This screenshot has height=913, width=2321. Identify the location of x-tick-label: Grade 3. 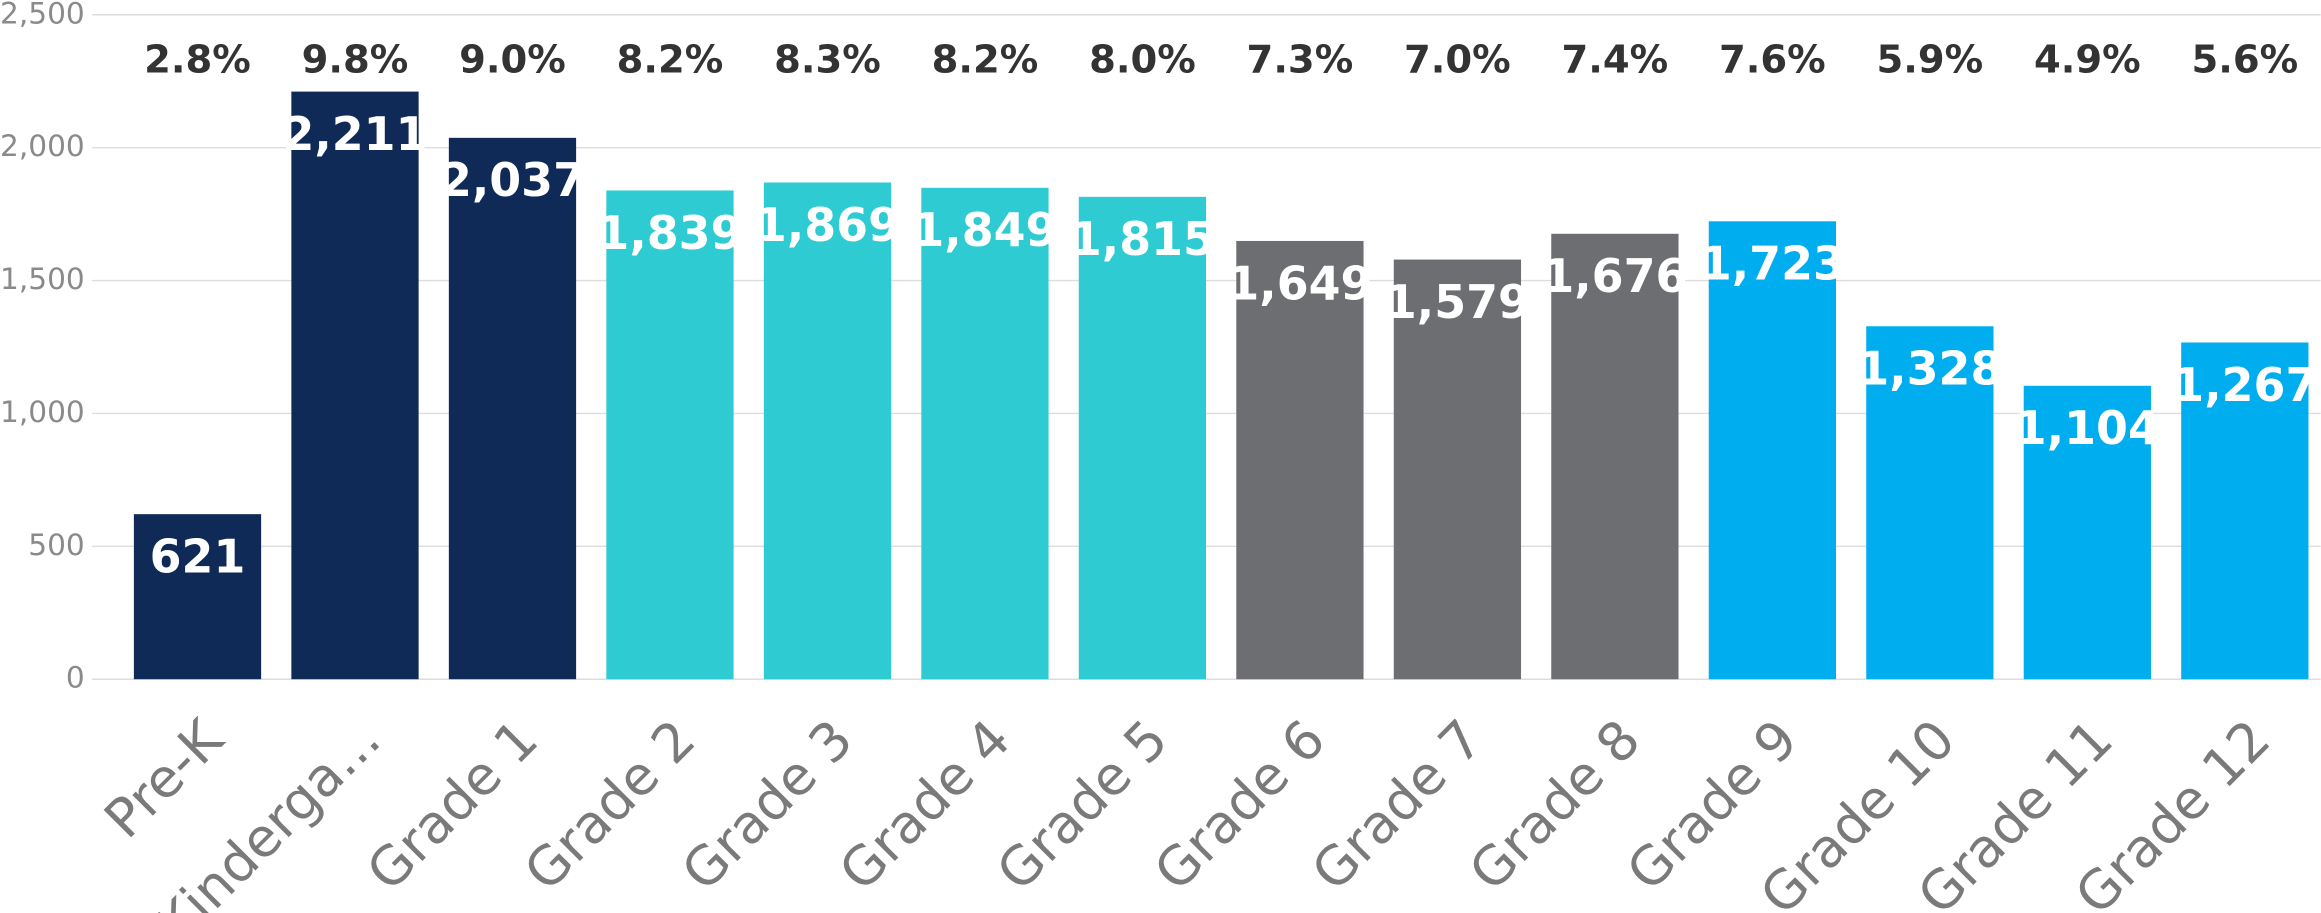
(767, 805).